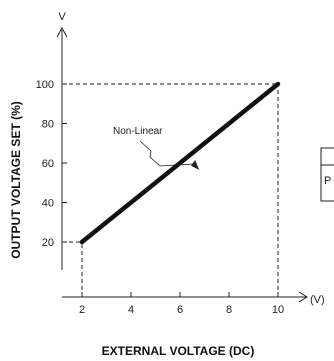  What do you see at coordinates (195, 164) in the screenshot?
I see `annotation-arrow-icon` at bounding box center [195, 164].